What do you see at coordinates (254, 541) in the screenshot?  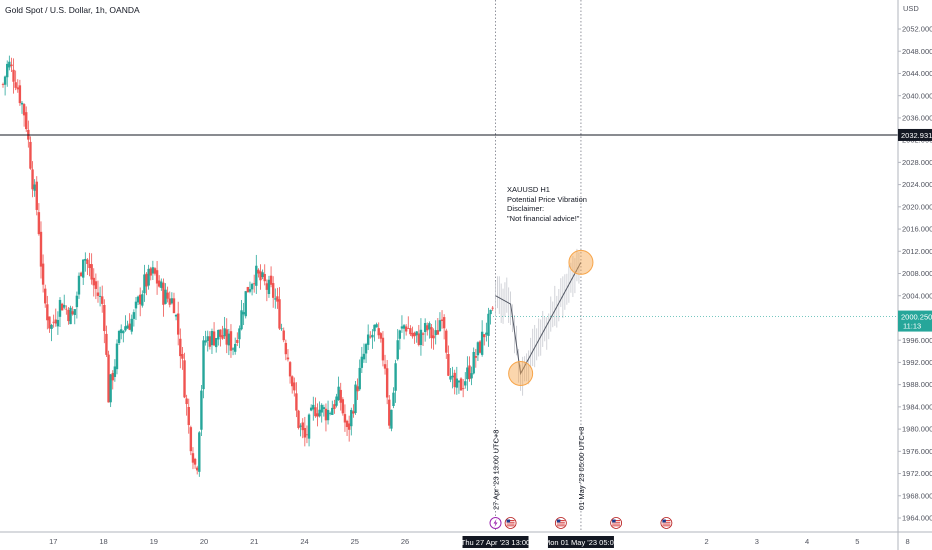 I see `x-tick-label: 21` at bounding box center [254, 541].